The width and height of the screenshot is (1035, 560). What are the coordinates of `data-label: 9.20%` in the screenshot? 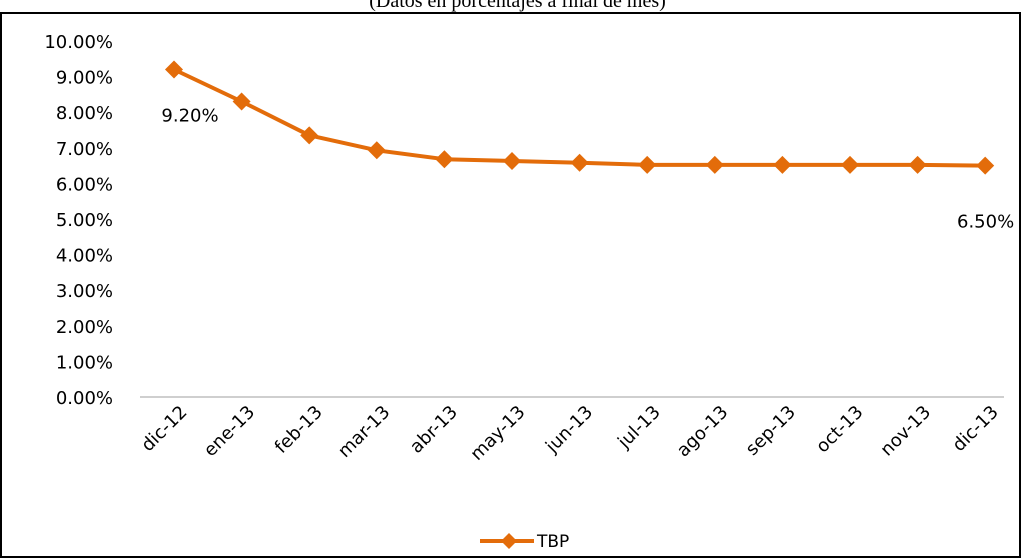 It's located at (189, 115).